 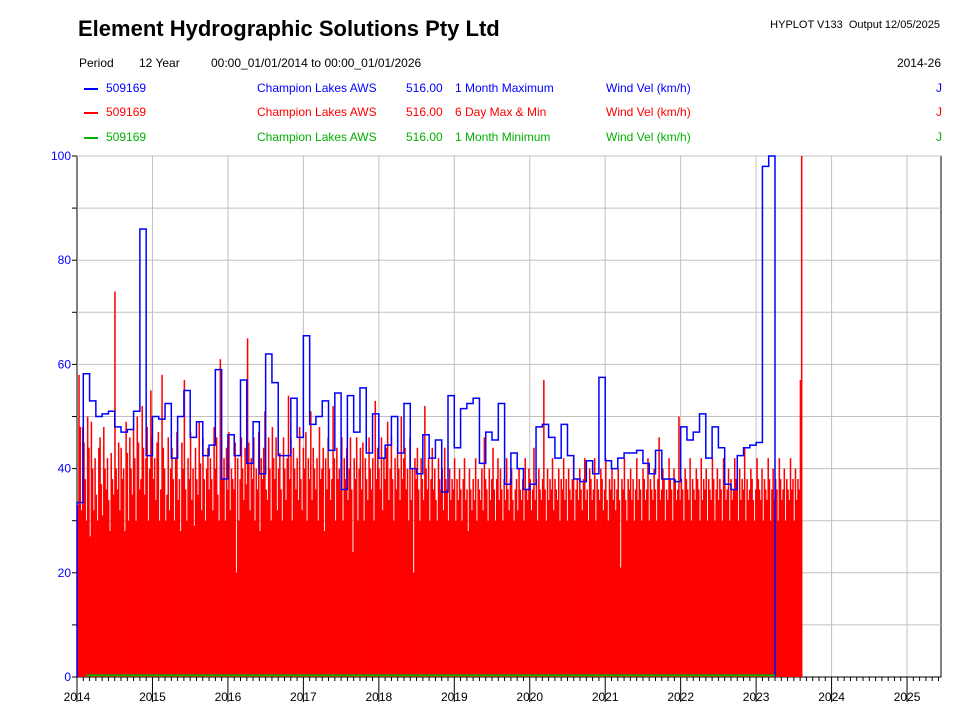 I want to click on x-tick-label: 2022, so click(x=680, y=697).